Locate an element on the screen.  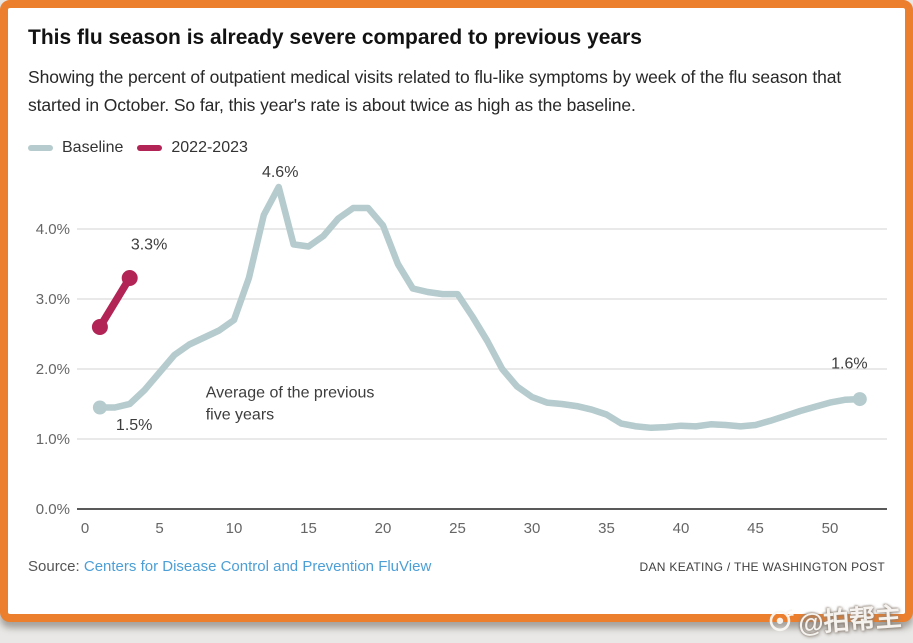
x-tick-label: 30 is located at coordinates (532, 528).